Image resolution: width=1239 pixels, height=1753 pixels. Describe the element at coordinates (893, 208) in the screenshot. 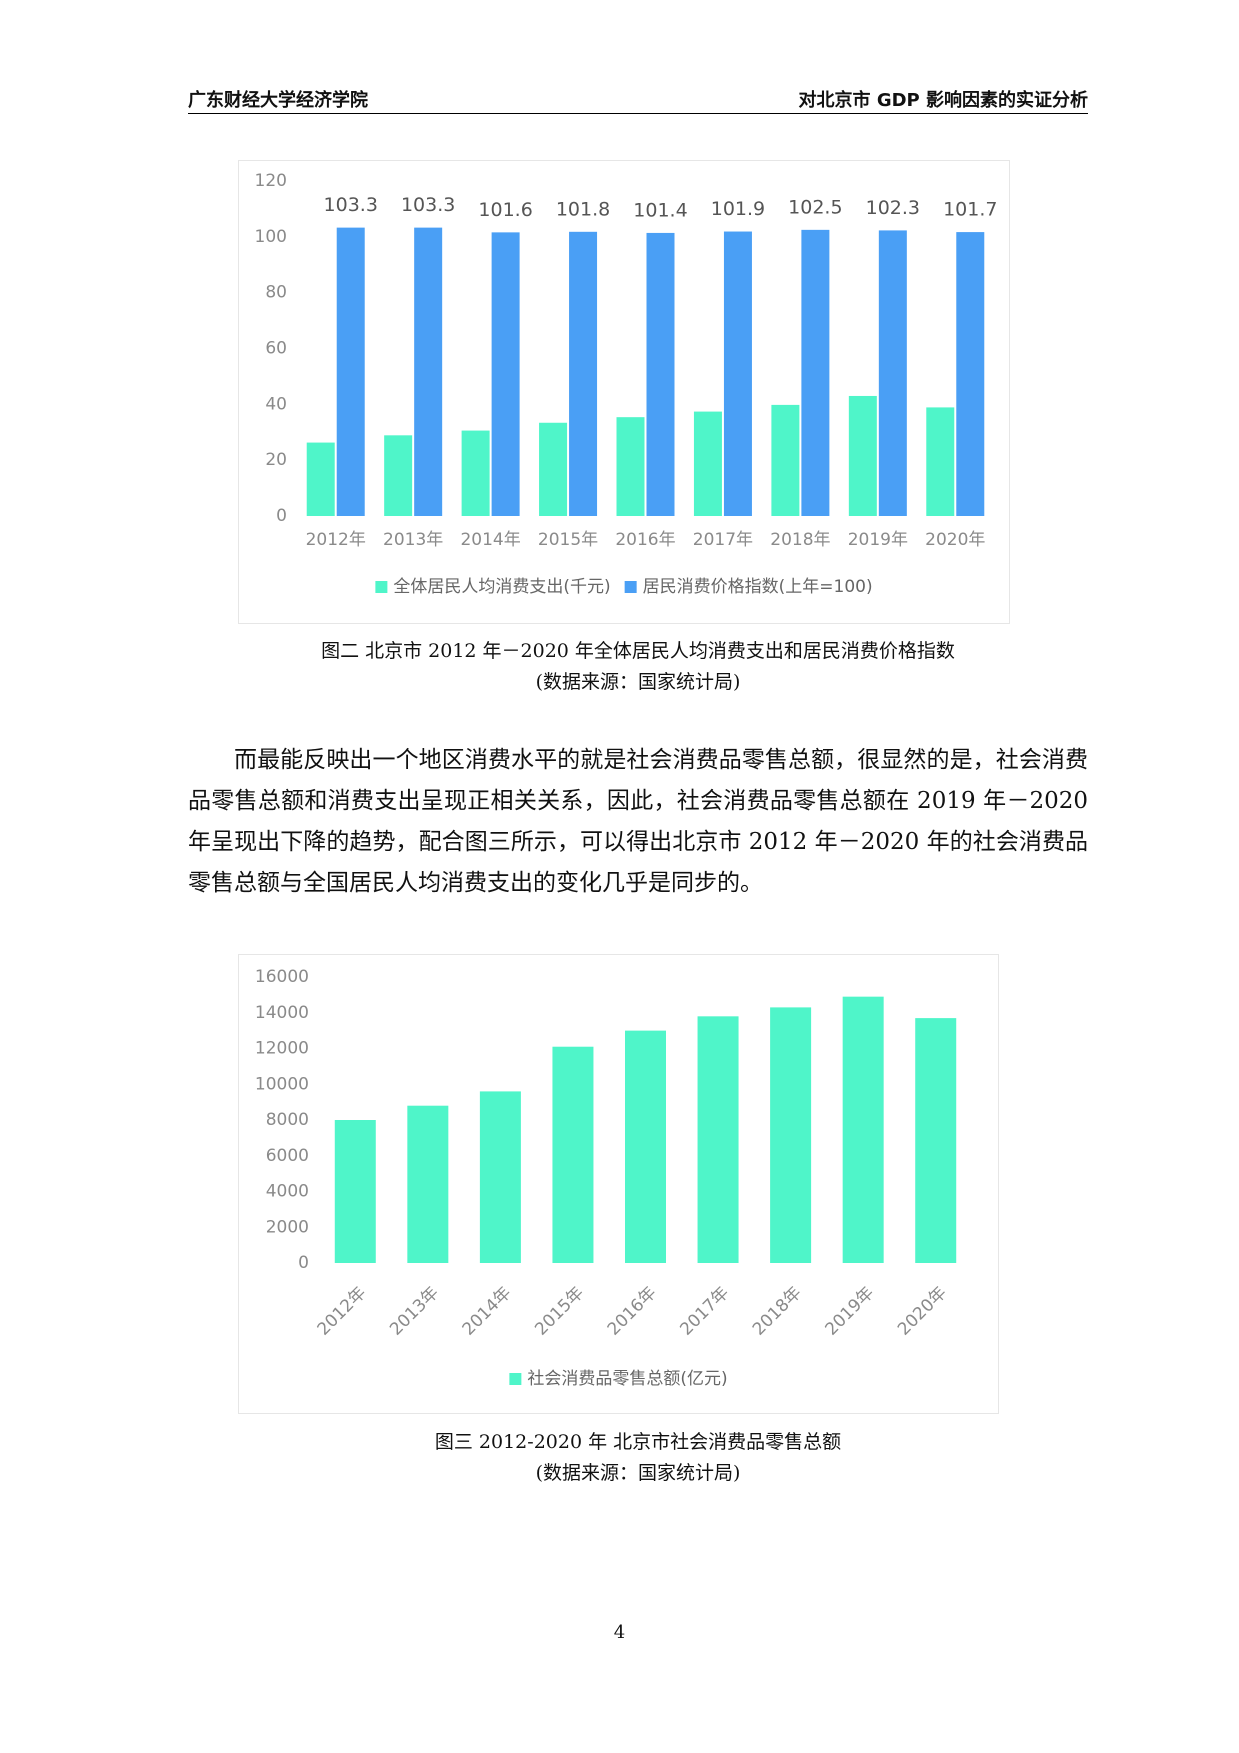

I see `data-label: 102.3` at that location.